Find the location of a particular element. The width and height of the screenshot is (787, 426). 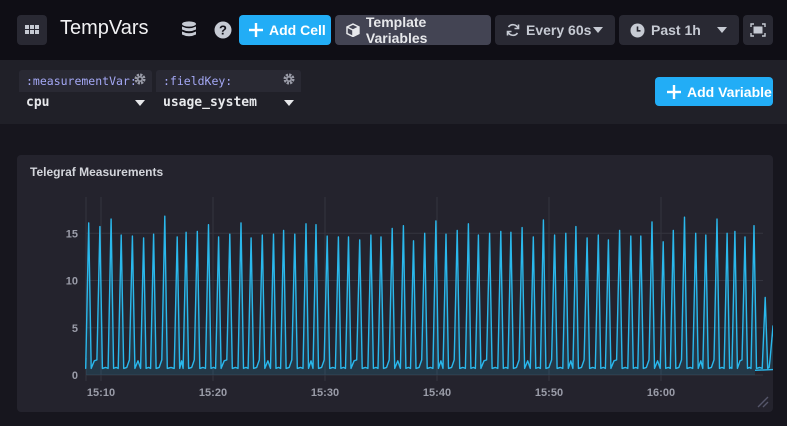

autorefresh-label: Every 60s is located at coordinates (559, 30).